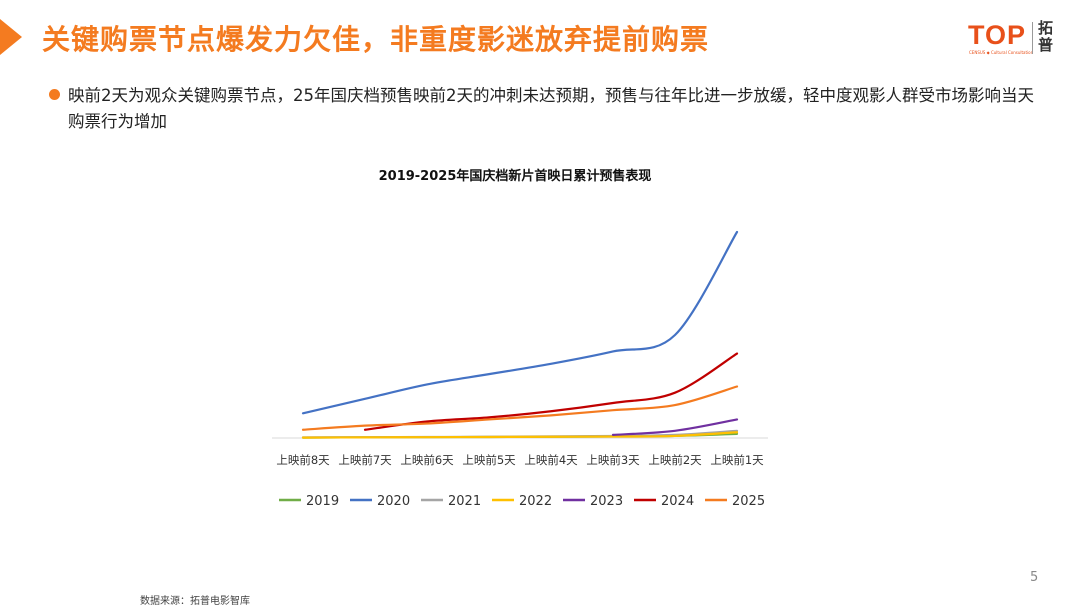 The height and width of the screenshot is (608, 1080). Describe the element at coordinates (551, 460) in the screenshot. I see `x-tick-label: 上映前4天` at that location.